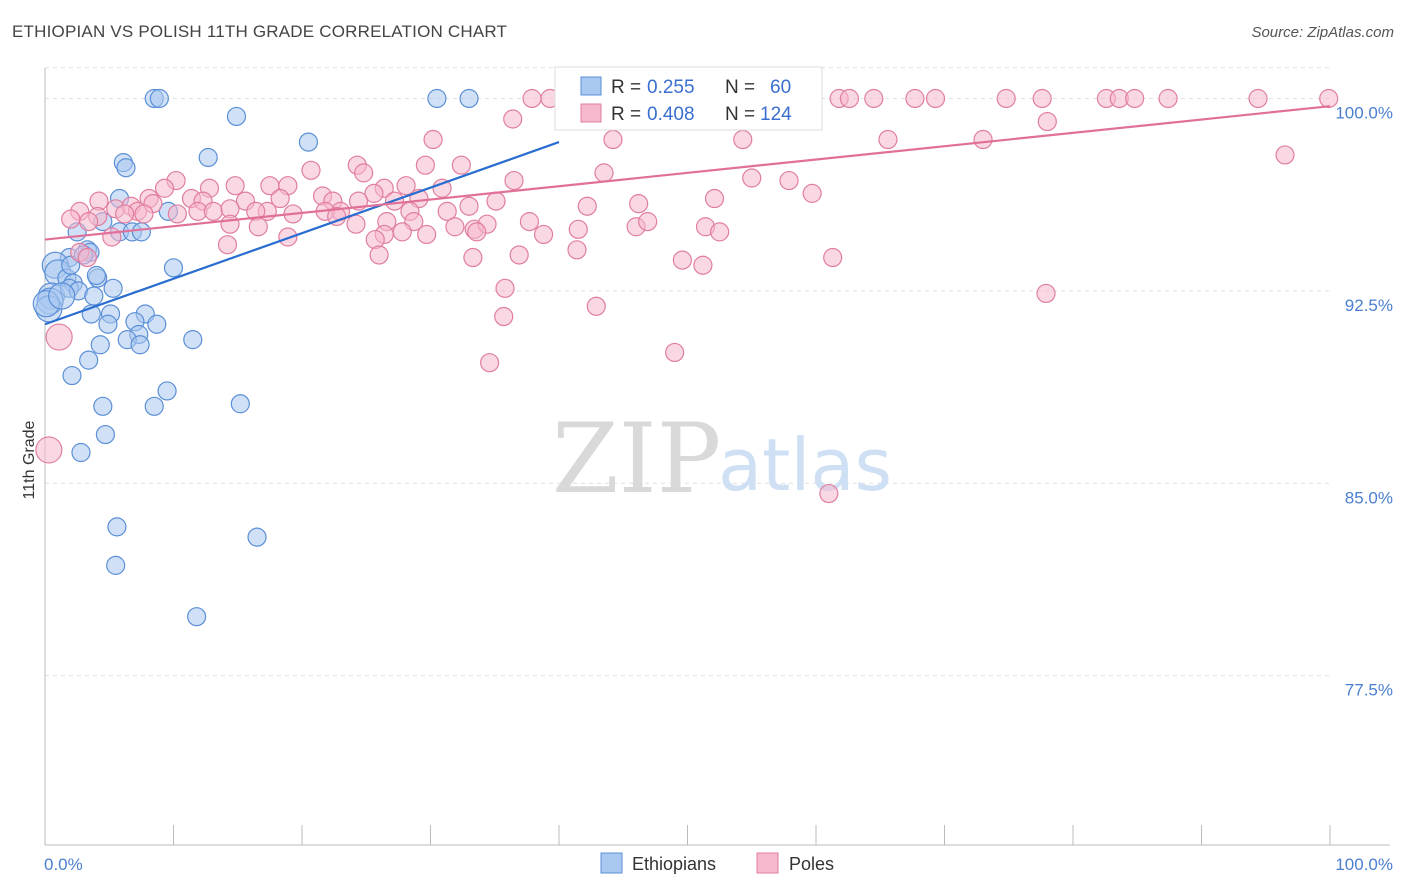 This screenshot has height=892, width=1406. I want to click on x-tick-labels: 0.0% 100.0%, so click(718, 864).